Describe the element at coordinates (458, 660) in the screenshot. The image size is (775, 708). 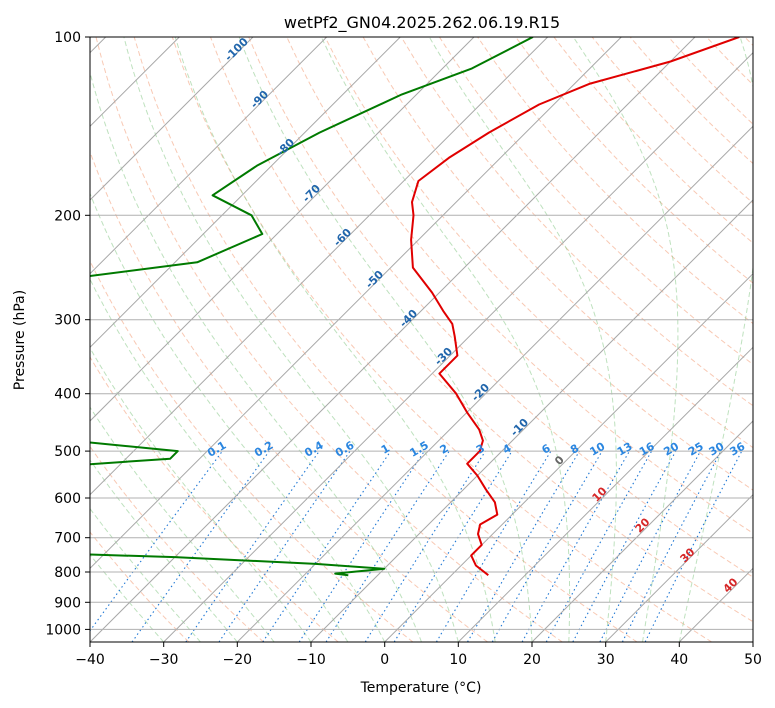
I see `x-tick-label: 10` at that location.